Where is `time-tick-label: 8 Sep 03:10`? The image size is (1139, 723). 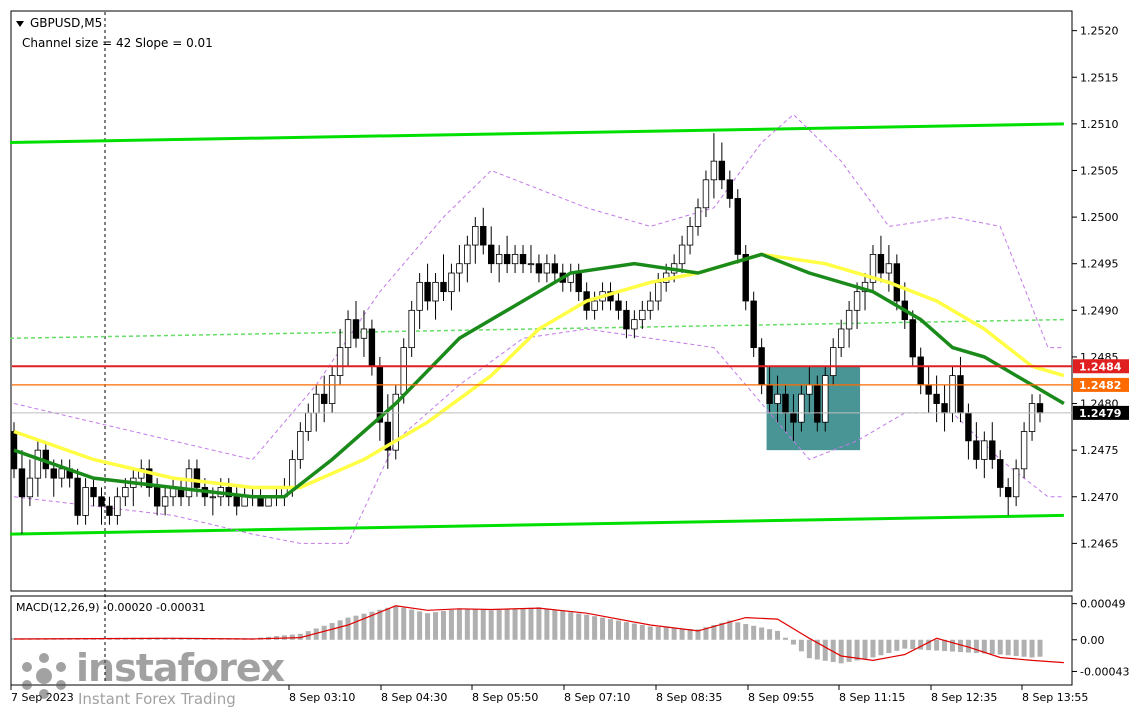 time-tick-label: 8 Sep 03:10 is located at coordinates (322, 697).